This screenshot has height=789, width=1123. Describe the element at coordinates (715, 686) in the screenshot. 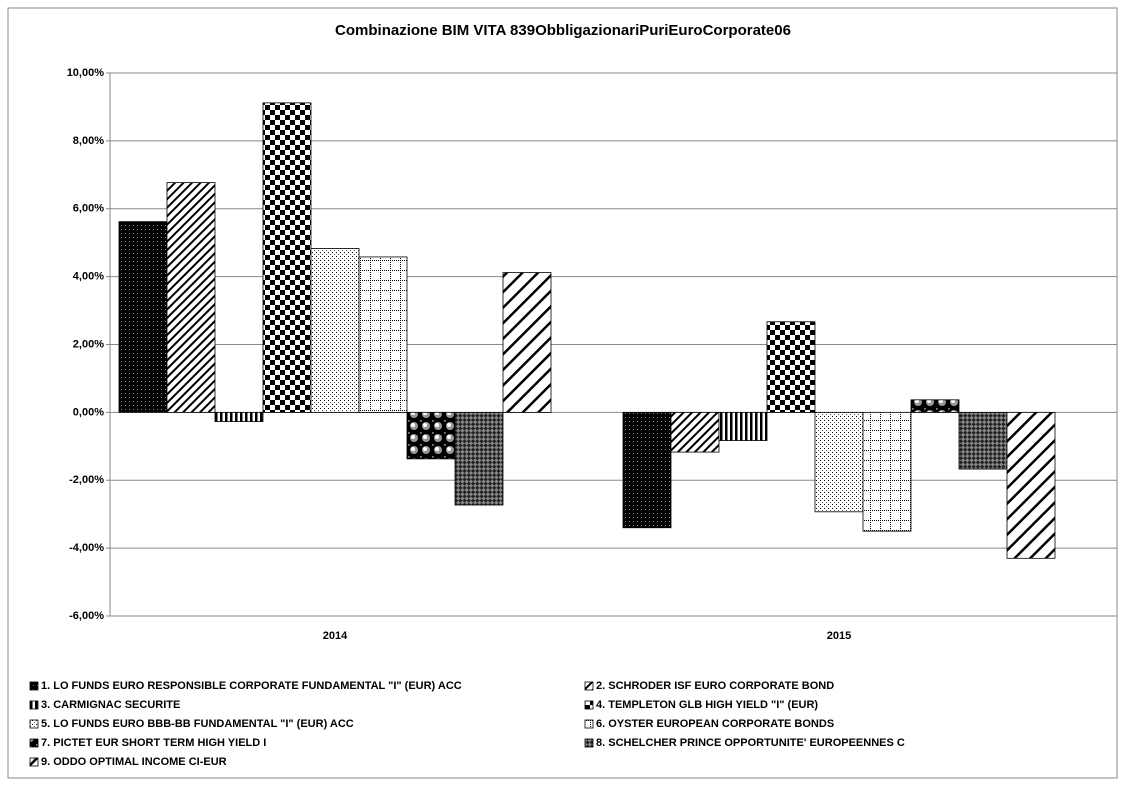

I see `legend-label: 2. SCHRODER ISF EURO CORPORATE BOND` at that location.